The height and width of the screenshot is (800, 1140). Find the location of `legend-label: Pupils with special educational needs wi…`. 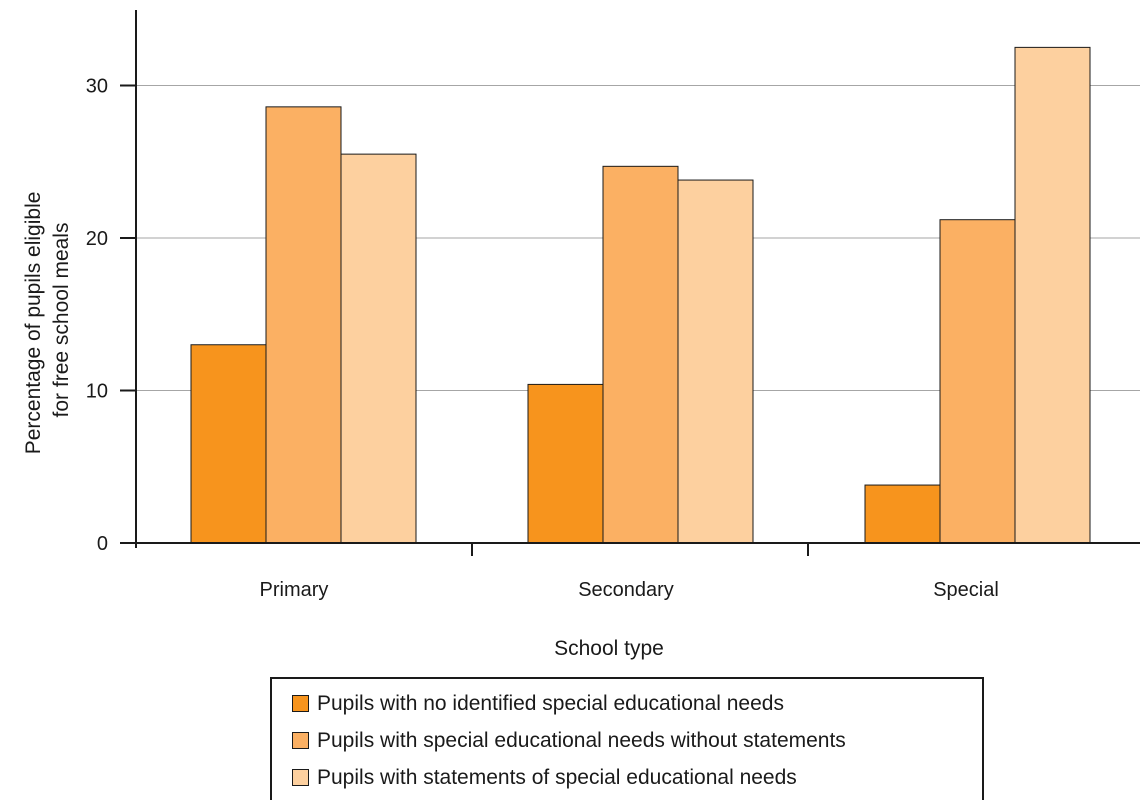

legend-label: Pupils with special educational needs wi… is located at coordinates (581, 740).